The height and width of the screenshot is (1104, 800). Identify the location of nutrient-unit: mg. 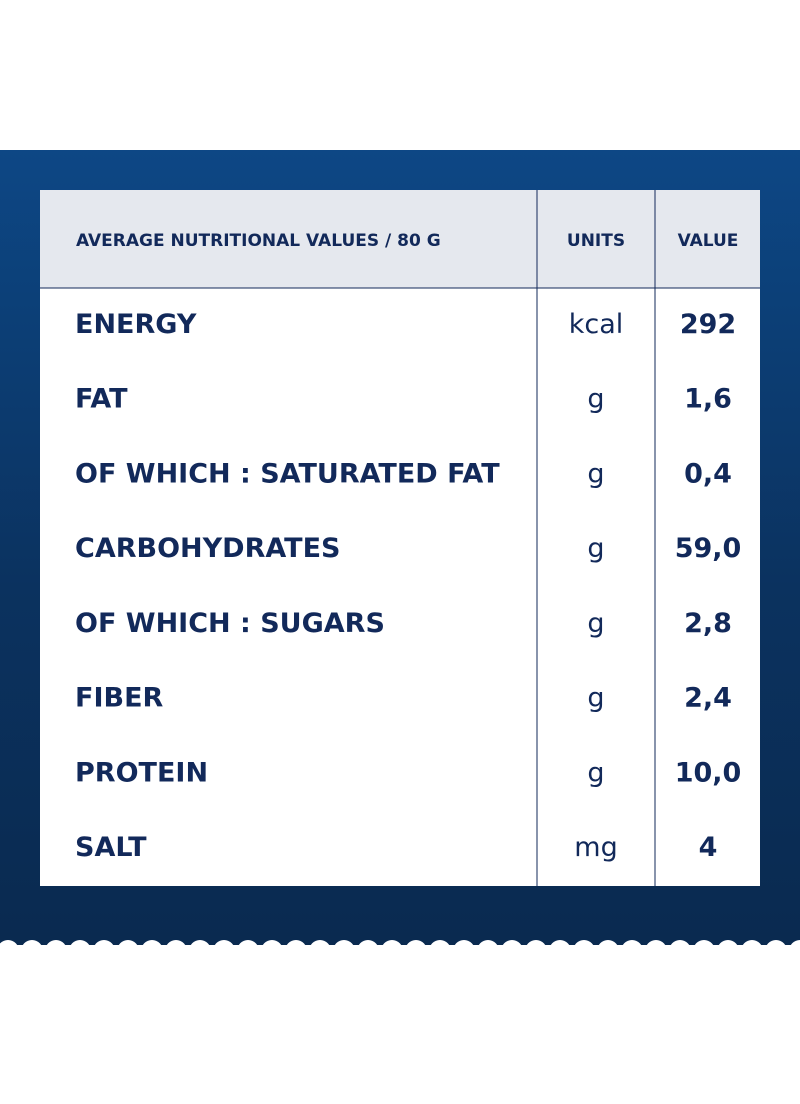
(595, 847).